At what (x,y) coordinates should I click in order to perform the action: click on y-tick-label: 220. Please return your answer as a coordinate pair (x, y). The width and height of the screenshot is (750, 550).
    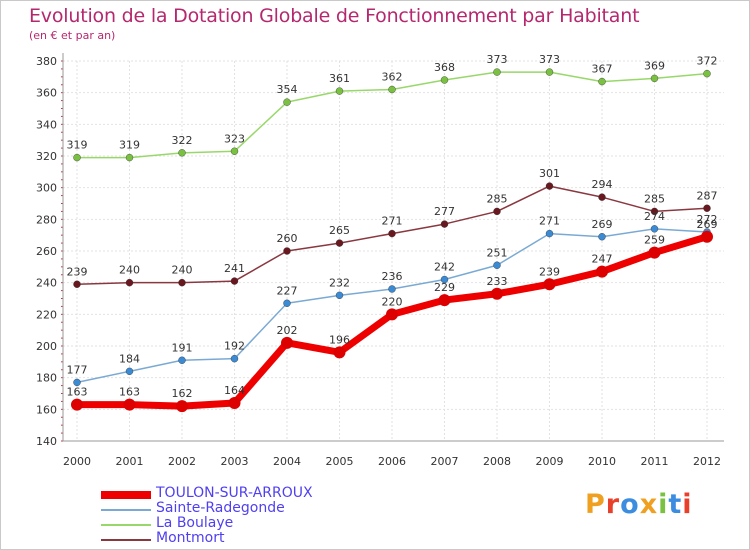
    Looking at the image, I should click on (46, 314).